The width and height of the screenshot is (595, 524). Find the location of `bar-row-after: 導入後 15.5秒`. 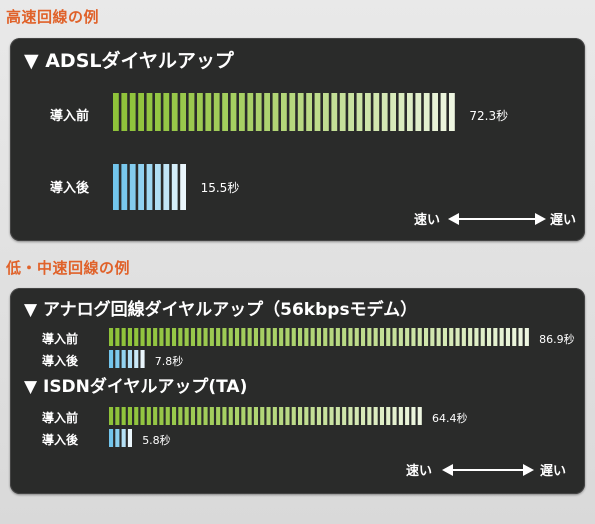

bar-row-after: 導入後 15.5秒 is located at coordinates (144, 187).